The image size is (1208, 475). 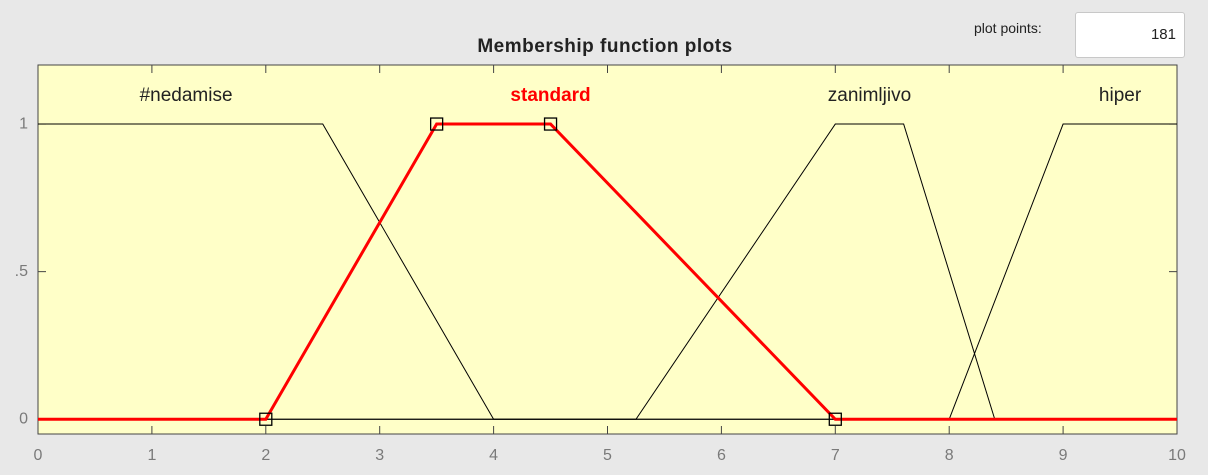 What do you see at coordinates (1063, 455) in the screenshot?
I see `x-tick-label: 9` at bounding box center [1063, 455].